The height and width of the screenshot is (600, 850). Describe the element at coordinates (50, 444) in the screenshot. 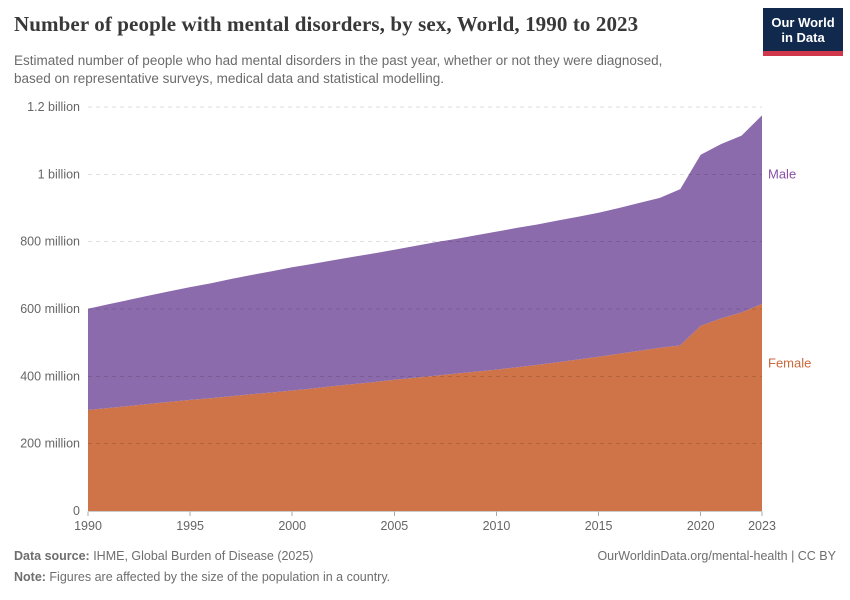

I see `y-tick-label: 200 million` at that location.